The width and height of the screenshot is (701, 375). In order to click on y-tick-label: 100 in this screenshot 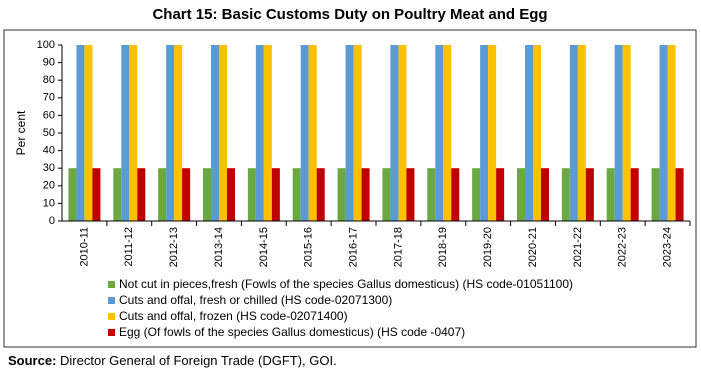, I will do `click(46, 45)`.